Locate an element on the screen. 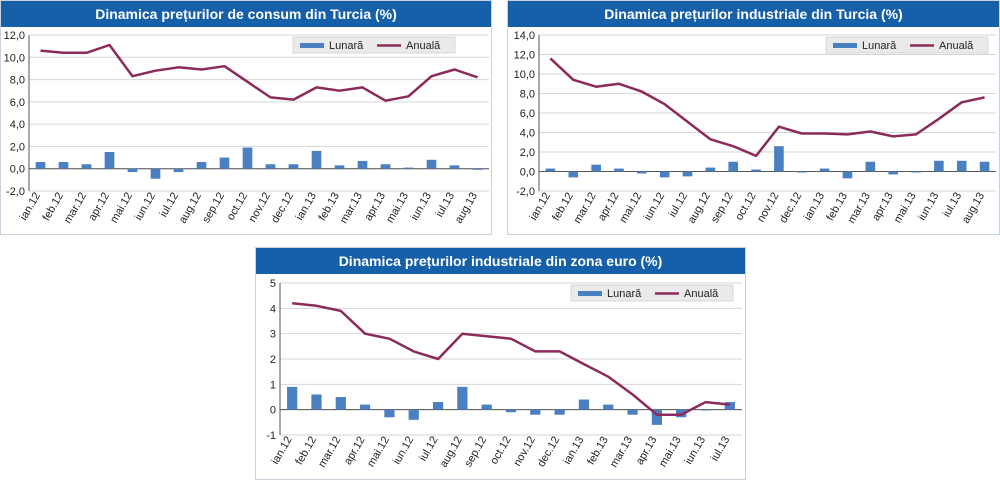 The height and width of the screenshot is (480, 1000). y-tick-label: 1 is located at coordinates (273, 385).